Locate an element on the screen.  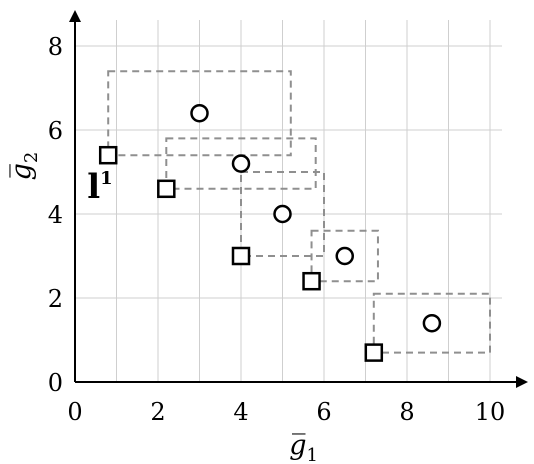
x-axis-arrow is located at coordinates (522, 382).